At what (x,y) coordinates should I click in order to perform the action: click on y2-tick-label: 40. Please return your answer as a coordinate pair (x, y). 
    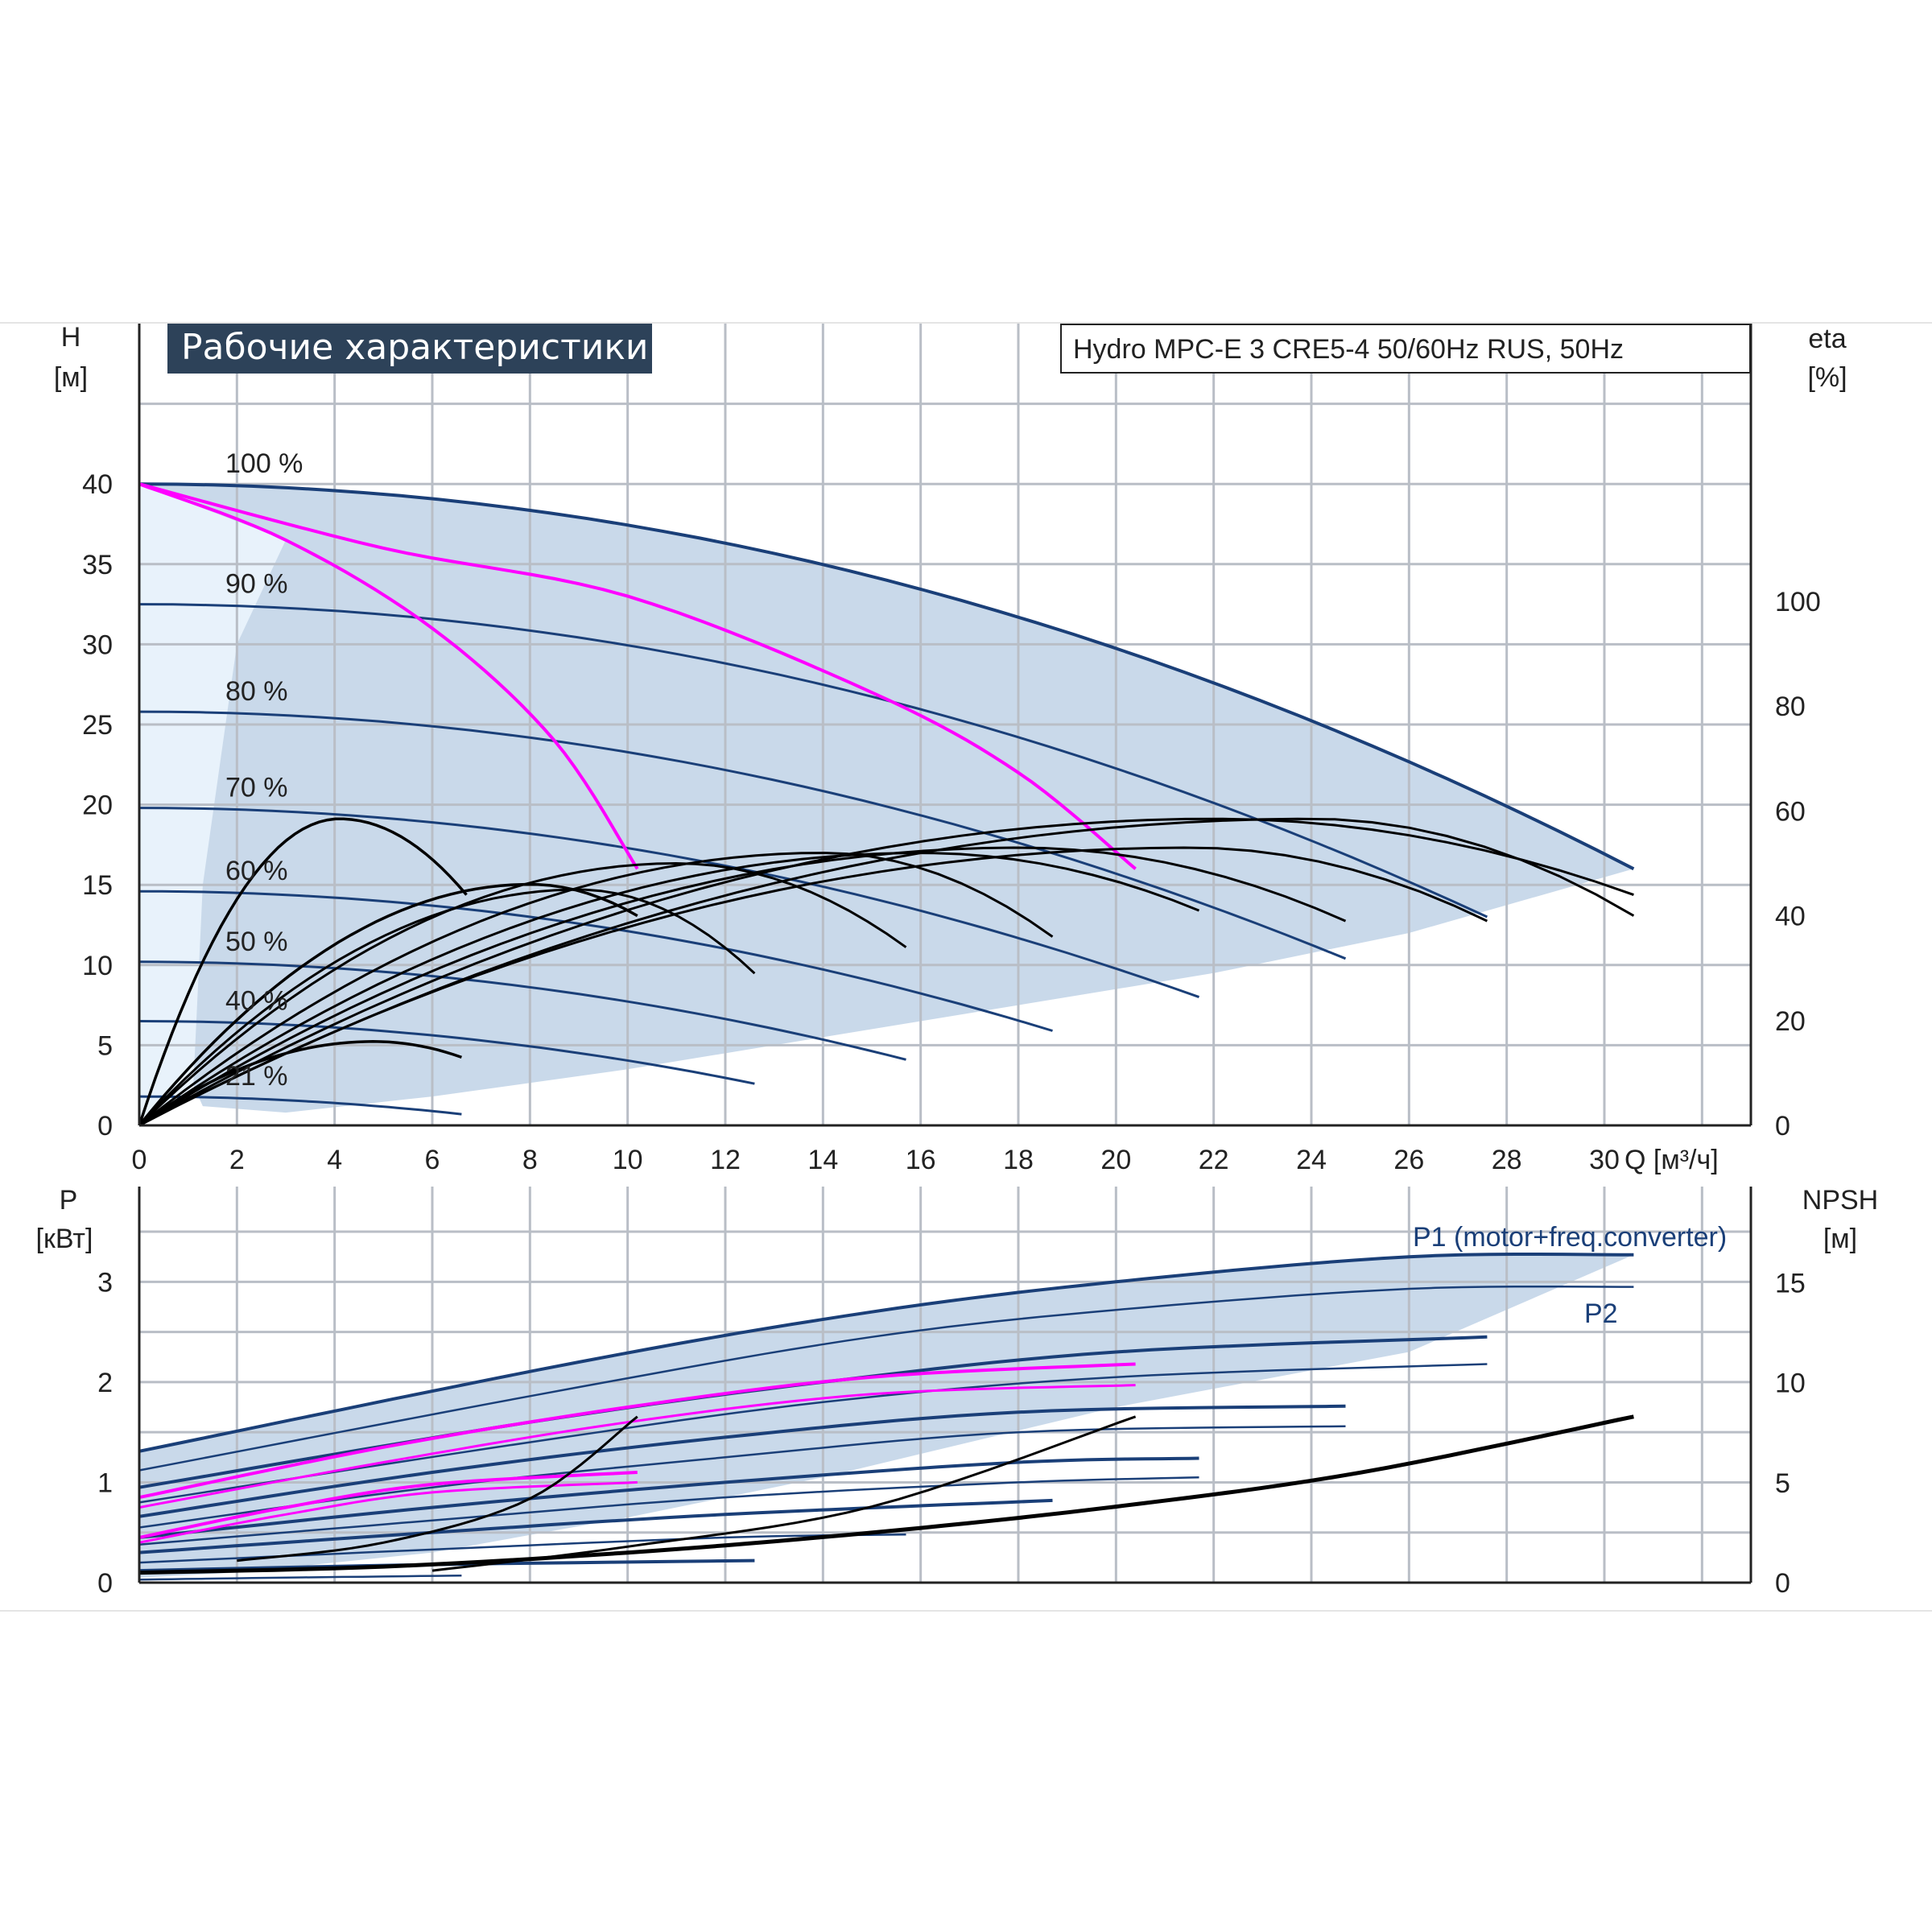
    Looking at the image, I should click on (1790, 917).